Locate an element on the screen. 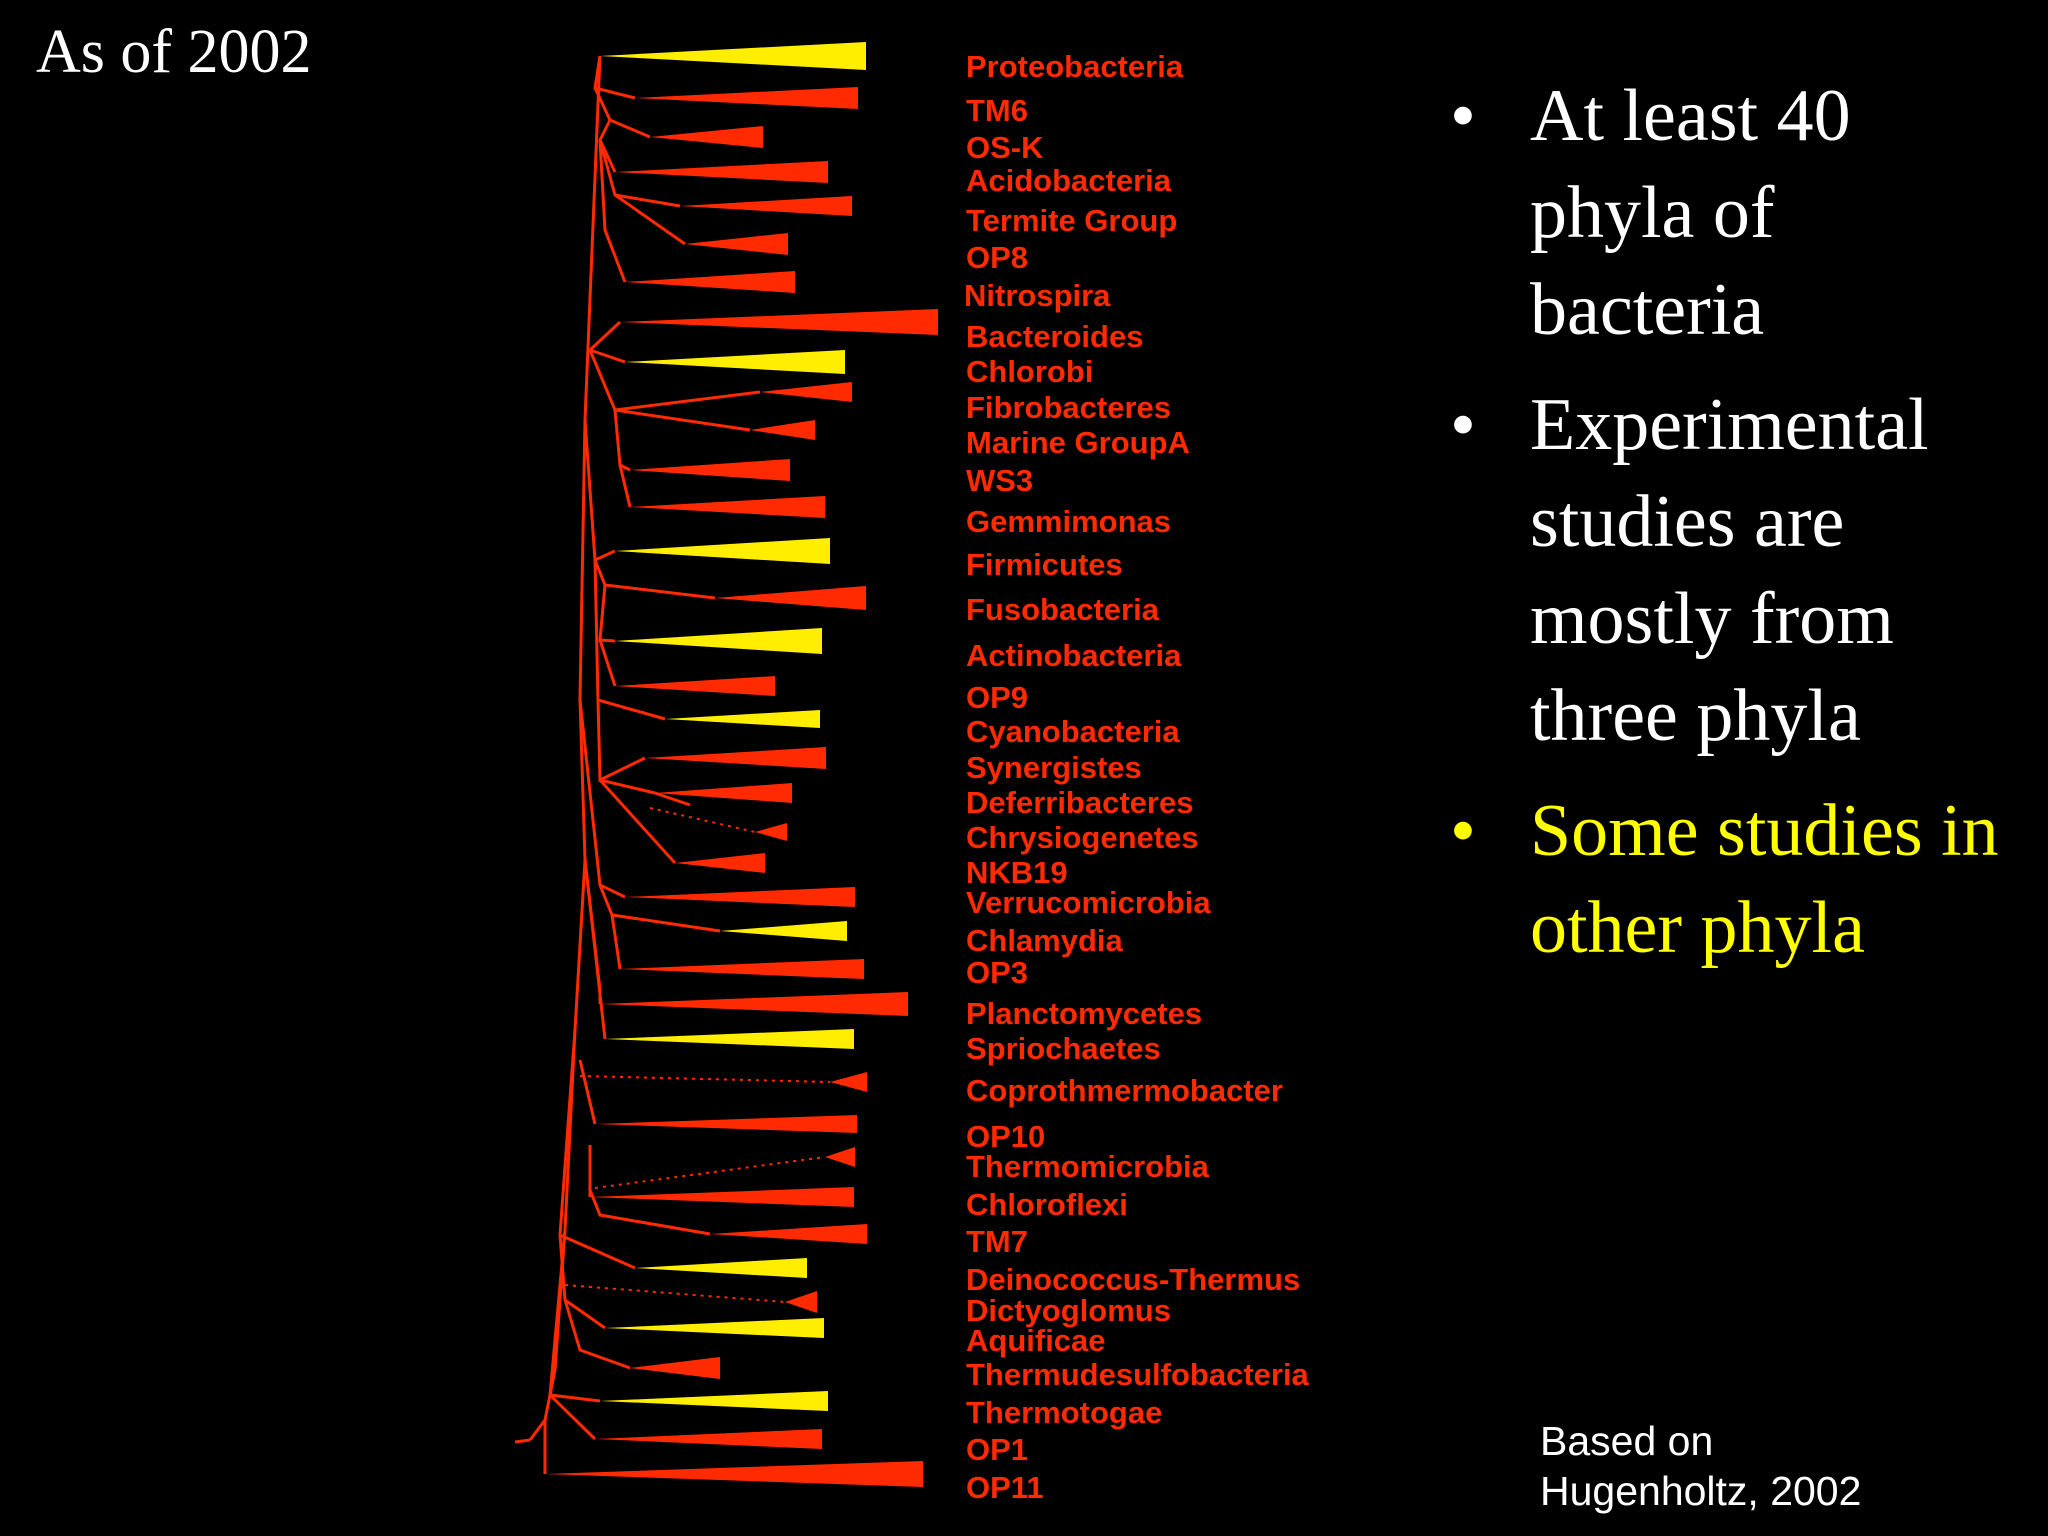 The image size is (2048, 1536). phylum-label: OP9 is located at coordinates (997, 697).